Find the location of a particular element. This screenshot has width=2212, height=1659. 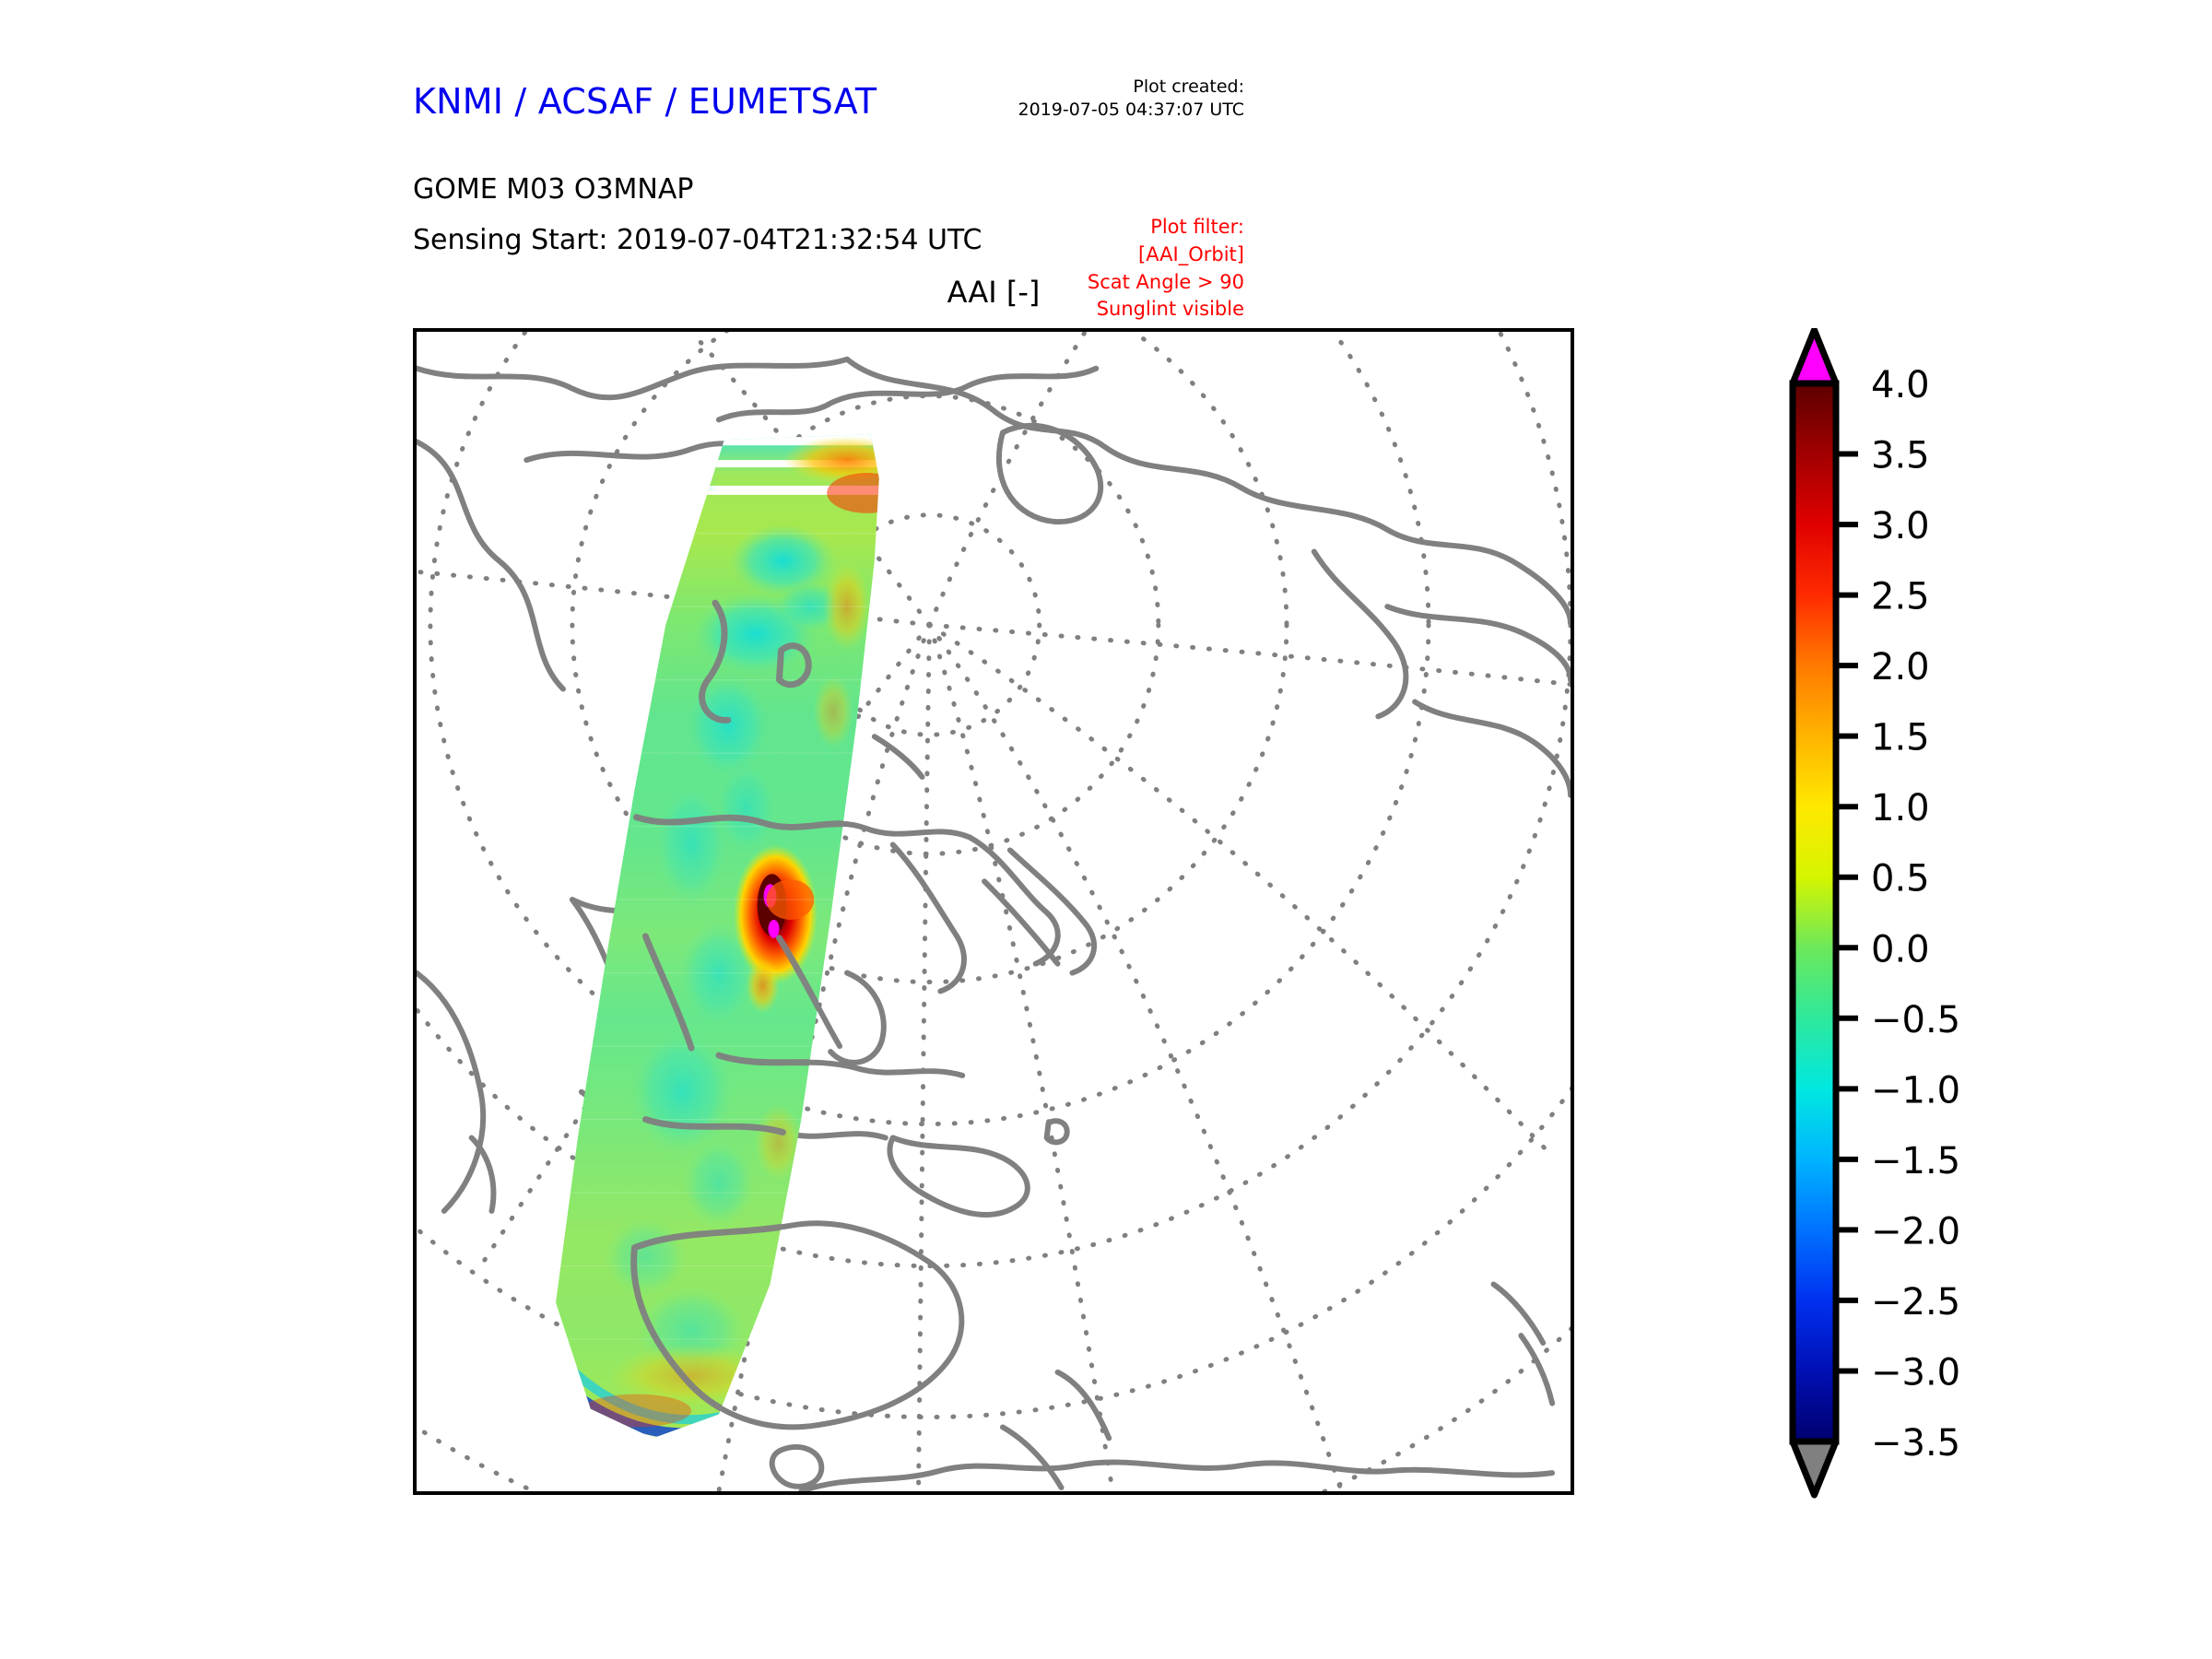

colorbar-tick-label: 4.0 is located at coordinates (1900, 385).